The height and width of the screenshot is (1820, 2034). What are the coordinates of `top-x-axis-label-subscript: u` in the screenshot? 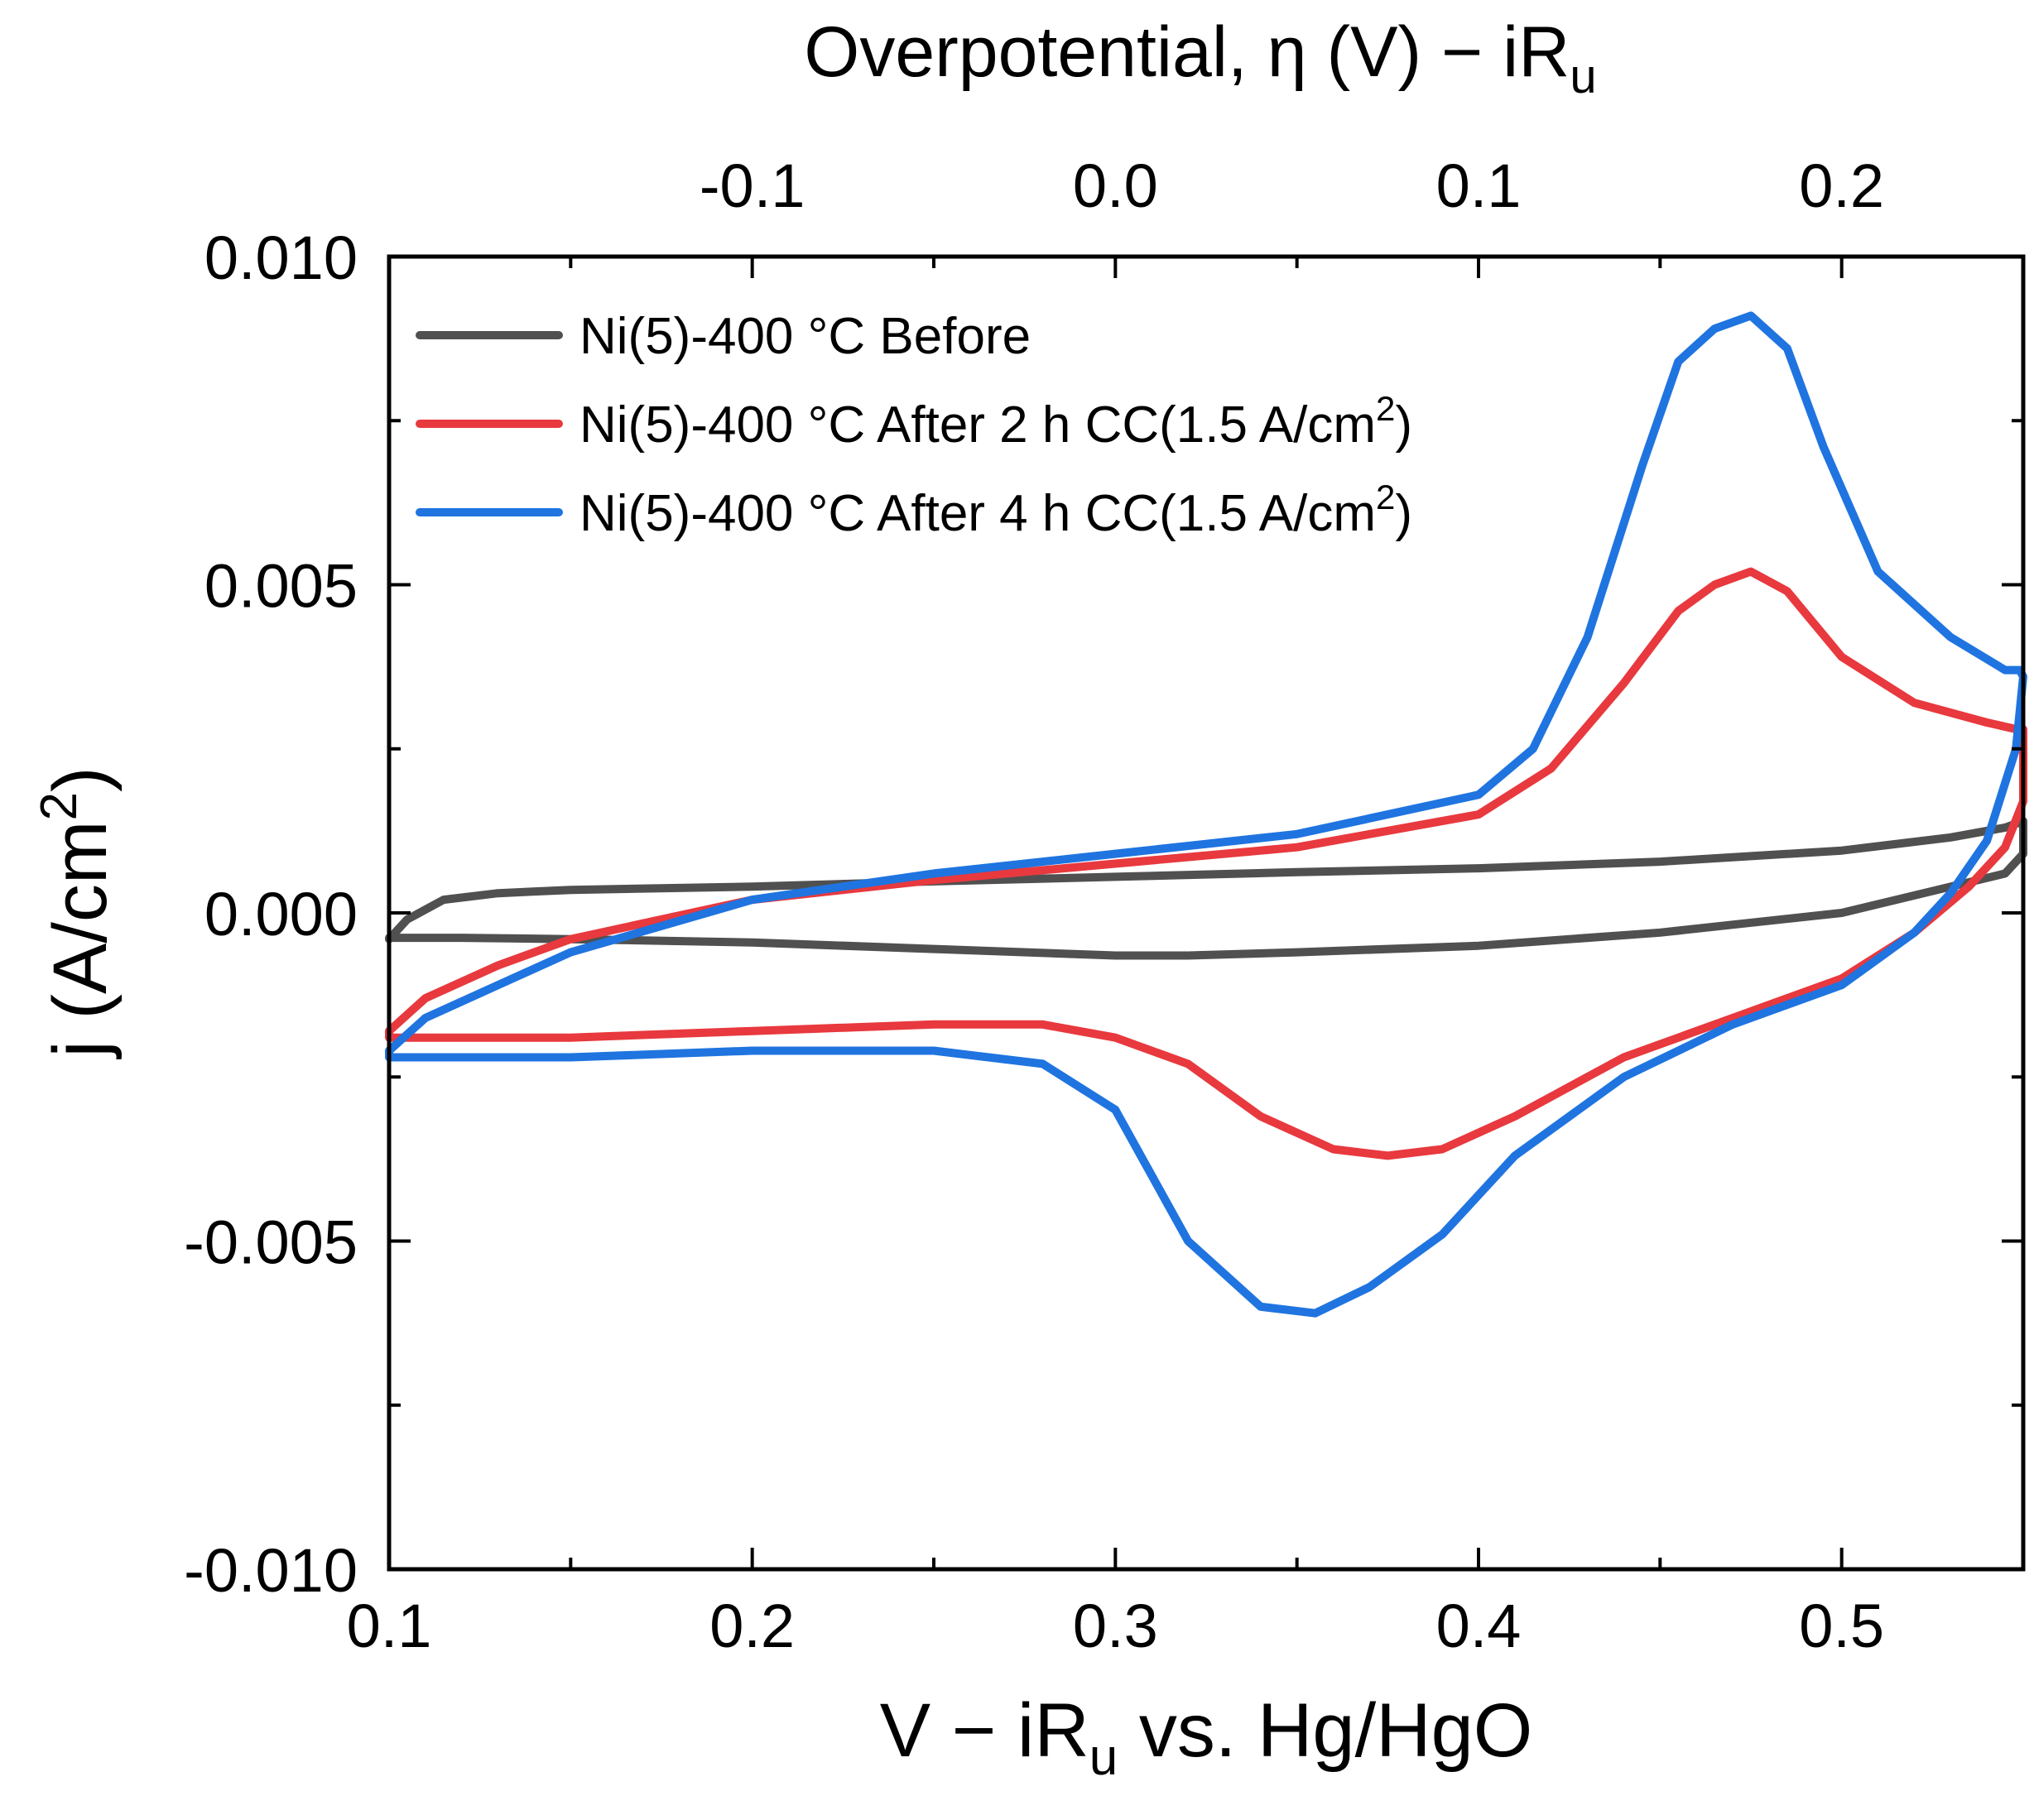 It's located at (1583, 76).